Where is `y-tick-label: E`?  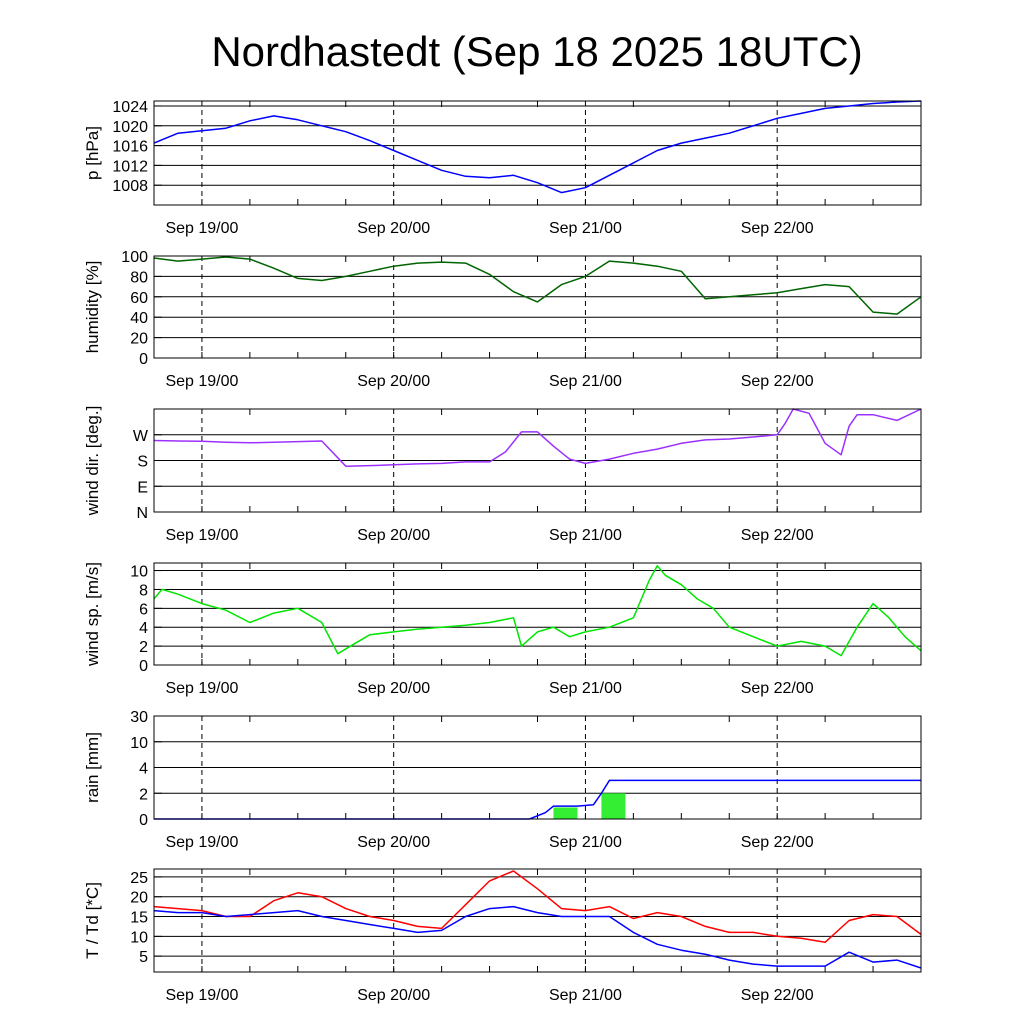
y-tick-label: E is located at coordinates (142, 487).